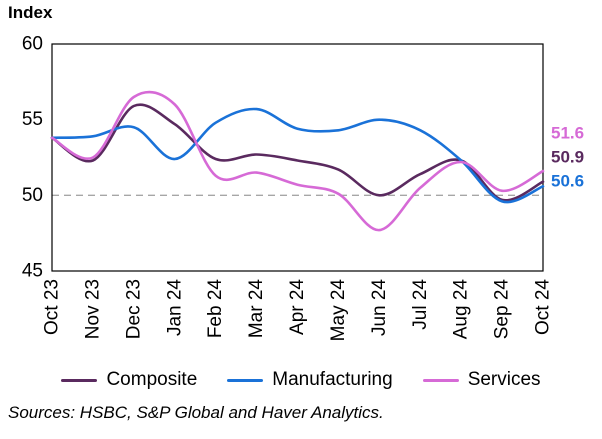 The image size is (602, 439). Describe the element at coordinates (420, 304) in the screenshot. I see `x-tick-label: Jul 24` at that location.